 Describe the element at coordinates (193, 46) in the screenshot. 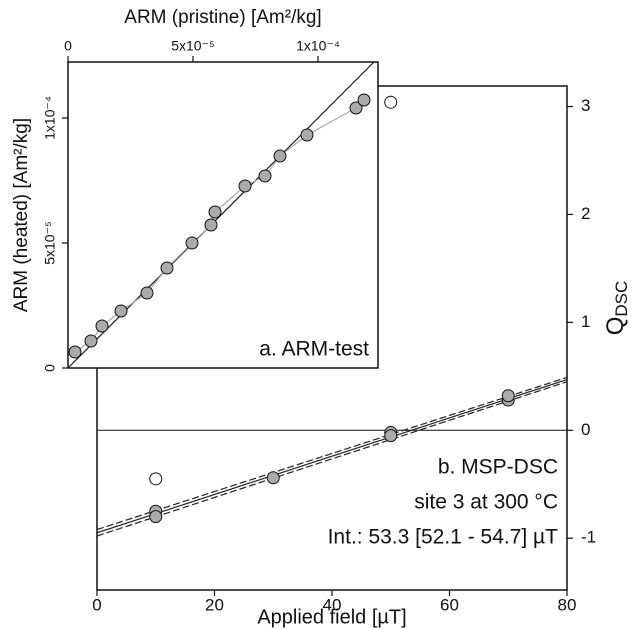

I see `x-tick-label: 5x10⁻⁵` at that location.